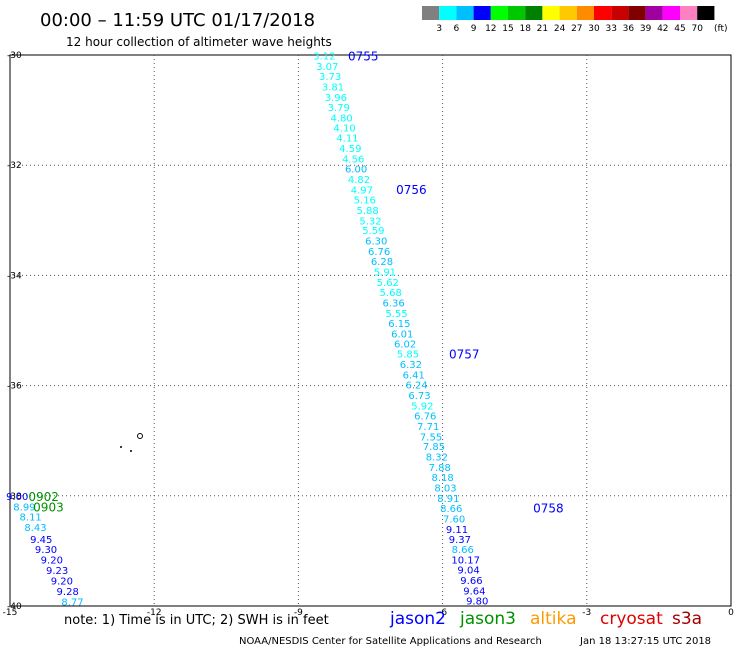 This screenshot has height=650, width=740. What do you see at coordinates (454, 519) in the screenshot?
I see `swh-point-label: 7.60` at bounding box center [454, 519].